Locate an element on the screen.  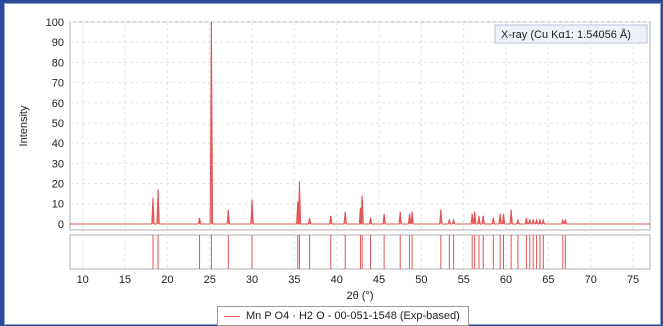
y-tick-label: 20 is located at coordinates (58, 185).